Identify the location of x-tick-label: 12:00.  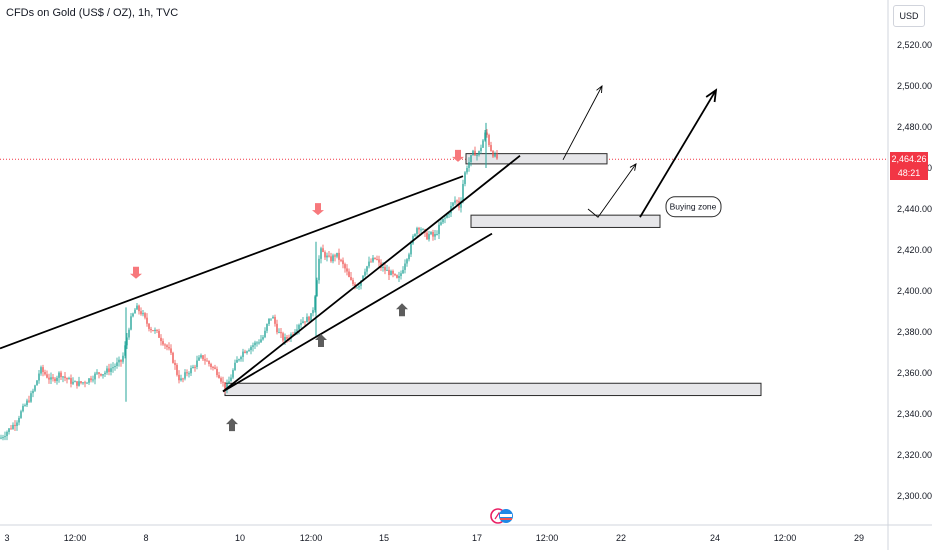
(311, 538).